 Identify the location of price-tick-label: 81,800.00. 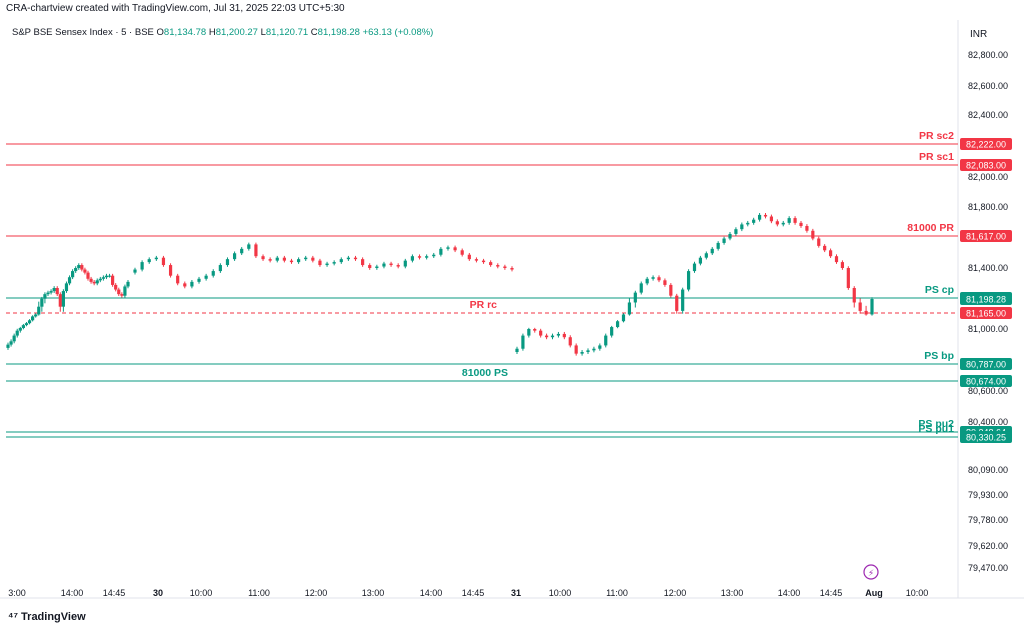
(988, 207).